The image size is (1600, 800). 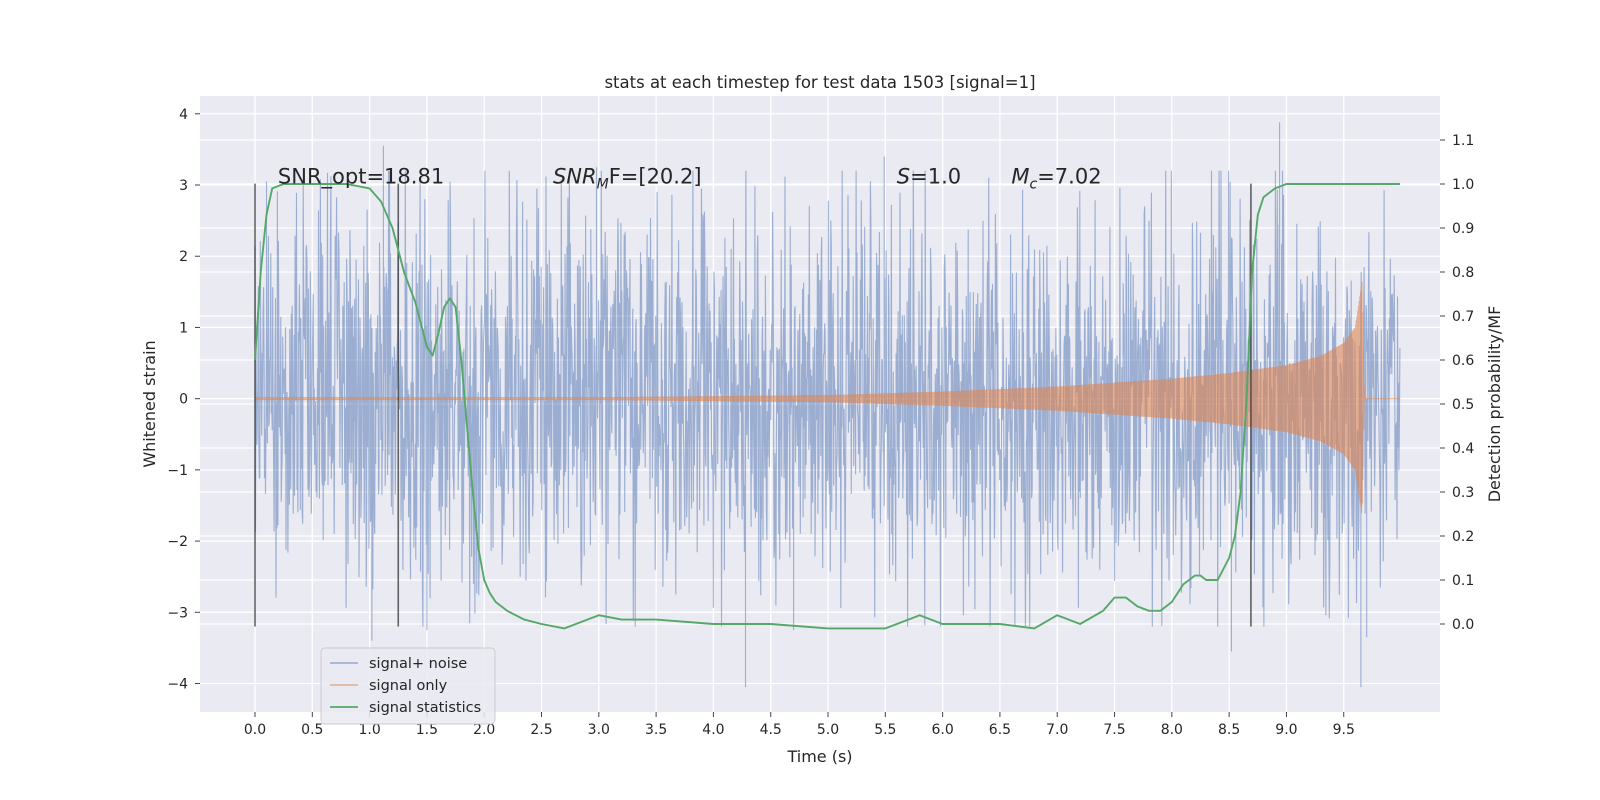 I want to click on y-tick-label-right: 1.0, so click(x=1463, y=185).